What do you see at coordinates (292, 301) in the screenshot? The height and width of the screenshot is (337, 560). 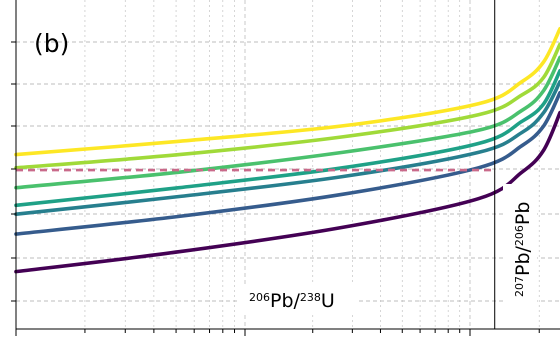 I see `x-axis-label: 206Pb/238U` at bounding box center [292, 301].